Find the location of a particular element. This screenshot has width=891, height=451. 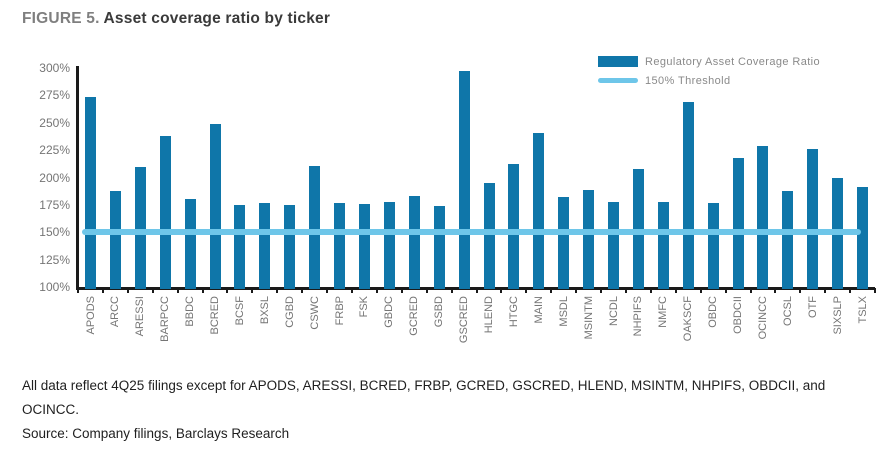

bar-BCSF is located at coordinates (240, 246).